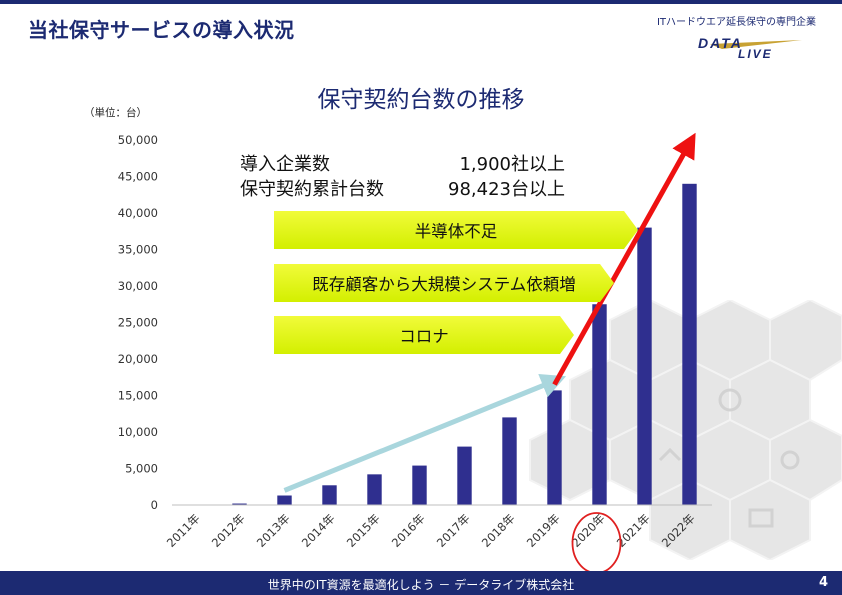 The height and width of the screenshot is (595, 842). What do you see at coordinates (498, 530) in the screenshot?
I see `x-tick-label: 2018年` at bounding box center [498, 530].